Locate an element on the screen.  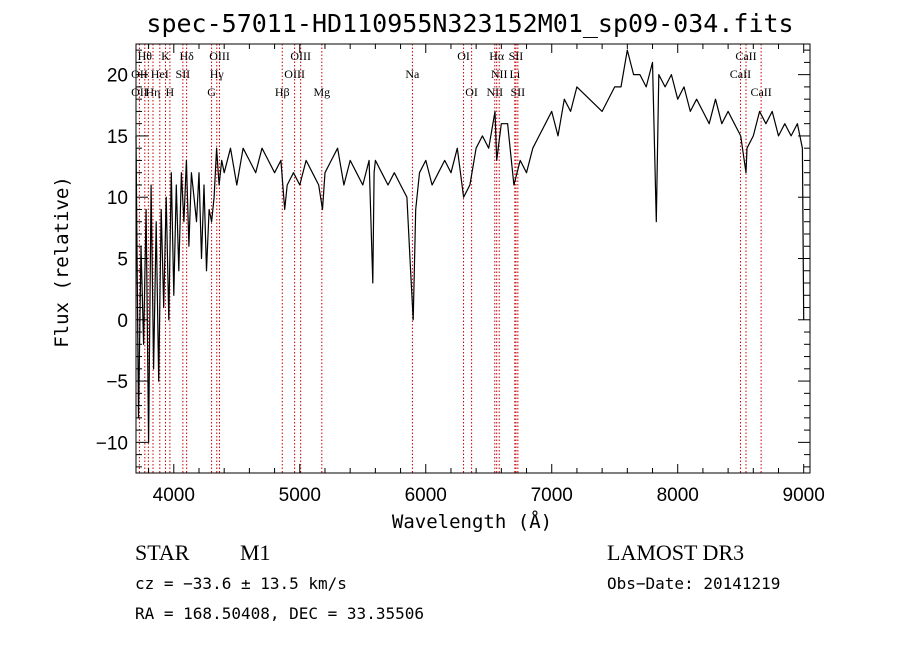
x-tick-label: 4000 is located at coordinates (174, 495).